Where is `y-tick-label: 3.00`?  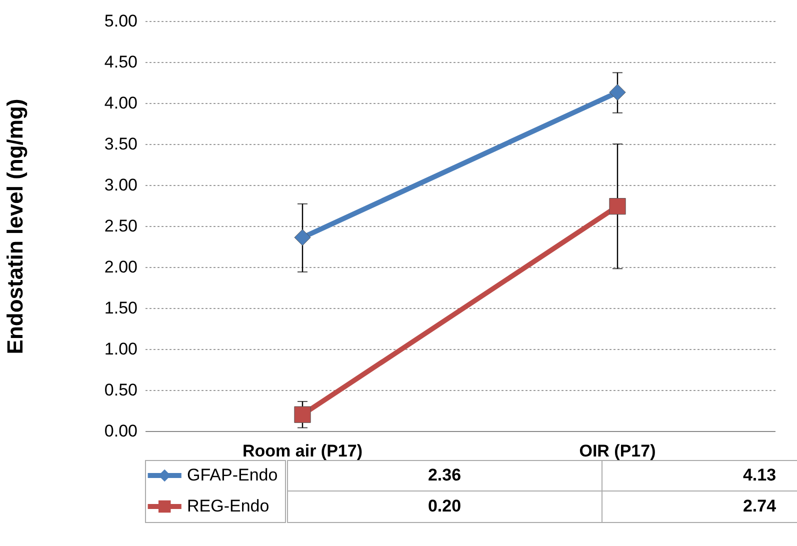
y-tick-label: 3.00 is located at coordinates (121, 185).